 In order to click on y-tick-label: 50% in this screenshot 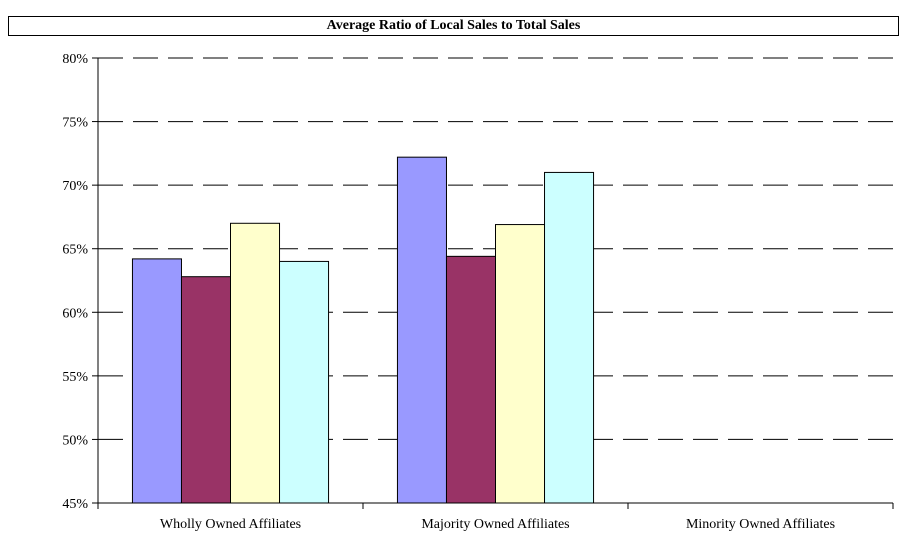, I will do `click(75, 440)`.